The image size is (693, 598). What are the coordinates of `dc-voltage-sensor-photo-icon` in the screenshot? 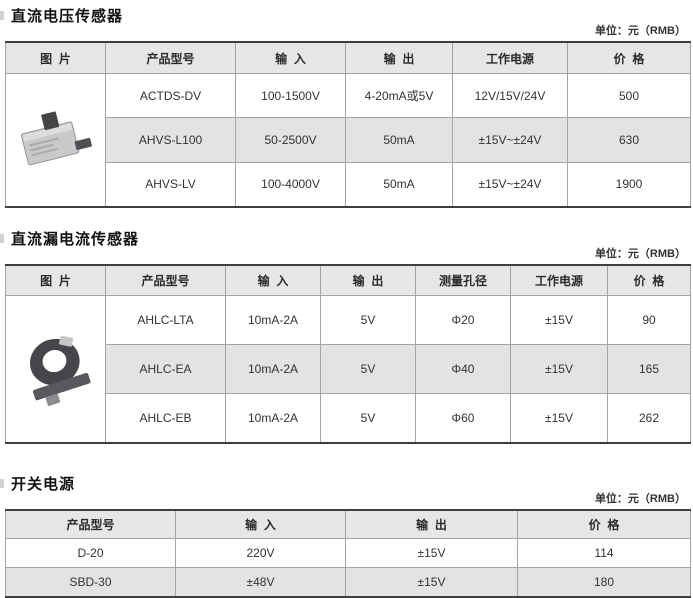 It's located at (56, 138).